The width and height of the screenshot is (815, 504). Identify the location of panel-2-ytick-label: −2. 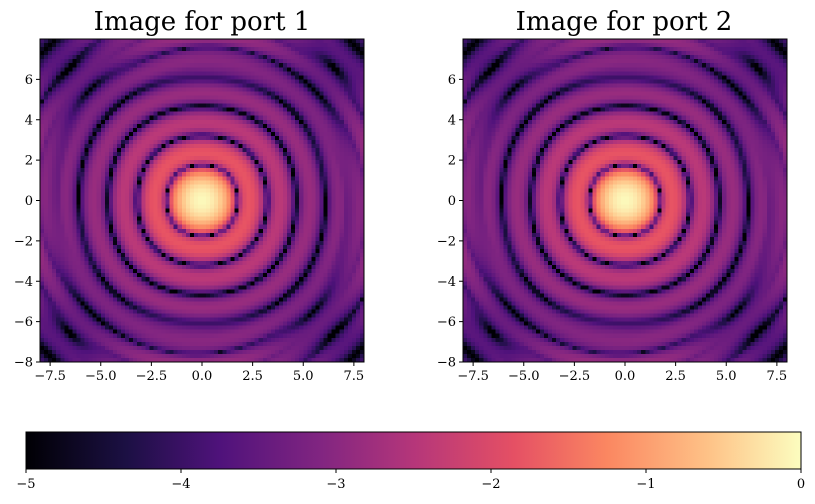
(446, 241).